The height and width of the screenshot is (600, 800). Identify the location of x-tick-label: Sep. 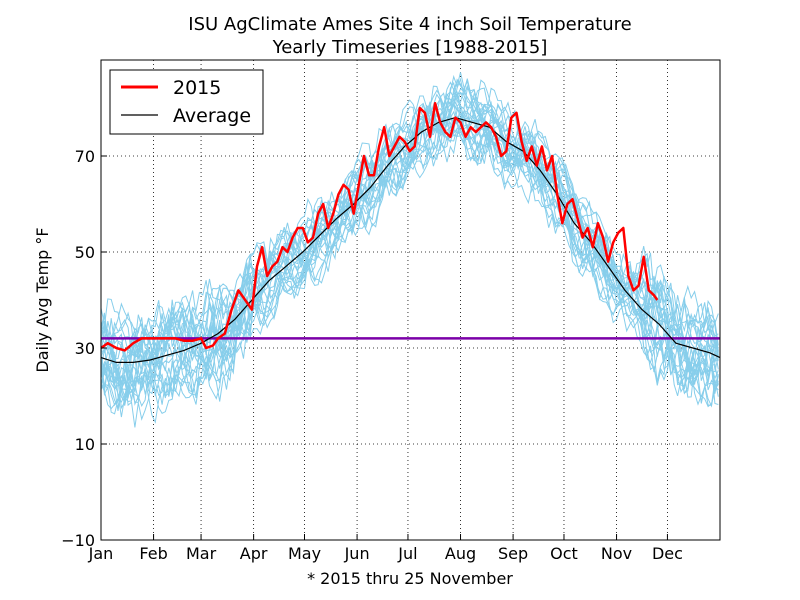
(513, 553).